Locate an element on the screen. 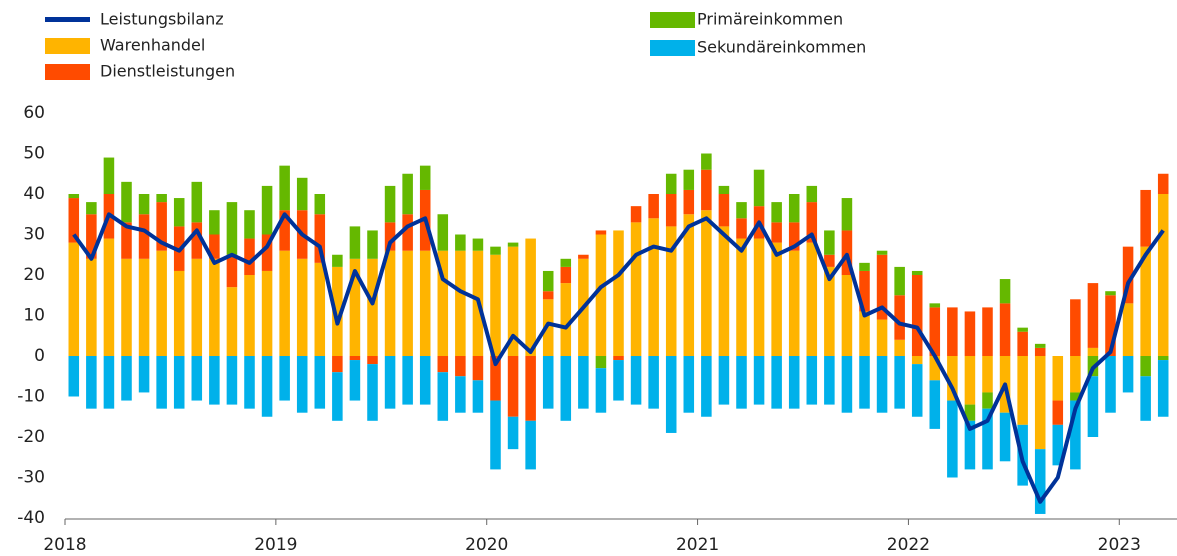  x-tick-label: 2019 is located at coordinates (275, 545).